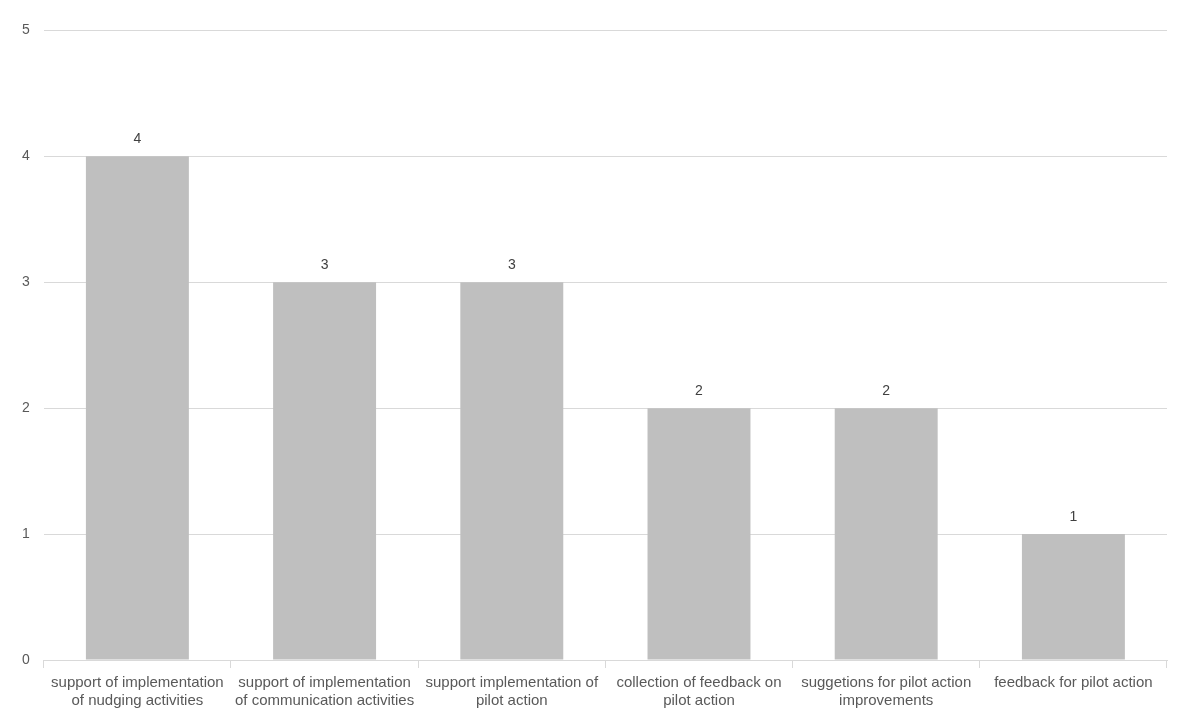 This screenshot has width=1179, height=724. What do you see at coordinates (1073, 515) in the screenshot?
I see `data-label: 1` at bounding box center [1073, 515].